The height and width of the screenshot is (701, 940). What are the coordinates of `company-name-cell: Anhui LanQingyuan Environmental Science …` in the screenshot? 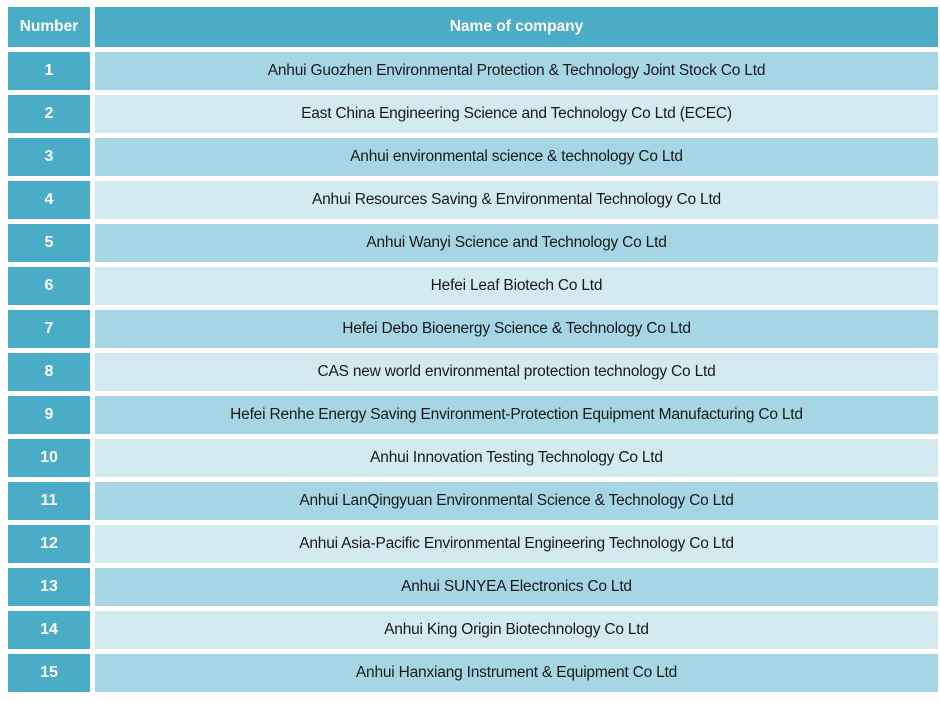 It's located at (516, 501).